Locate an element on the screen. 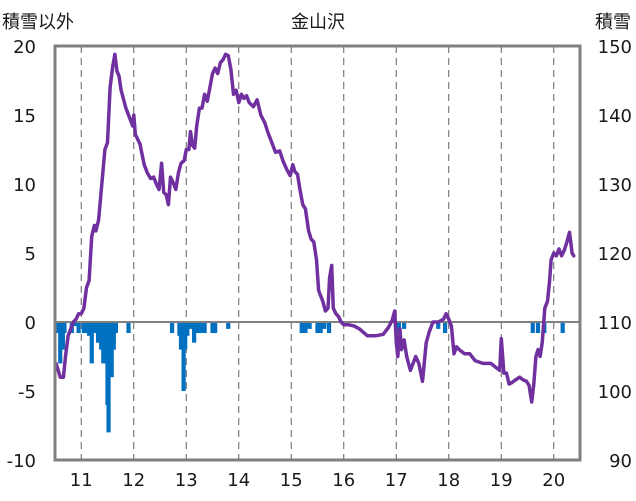 Image resolution: width=636 pixels, height=501 pixels. x-tick-label: 19 is located at coordinates (501, 480).